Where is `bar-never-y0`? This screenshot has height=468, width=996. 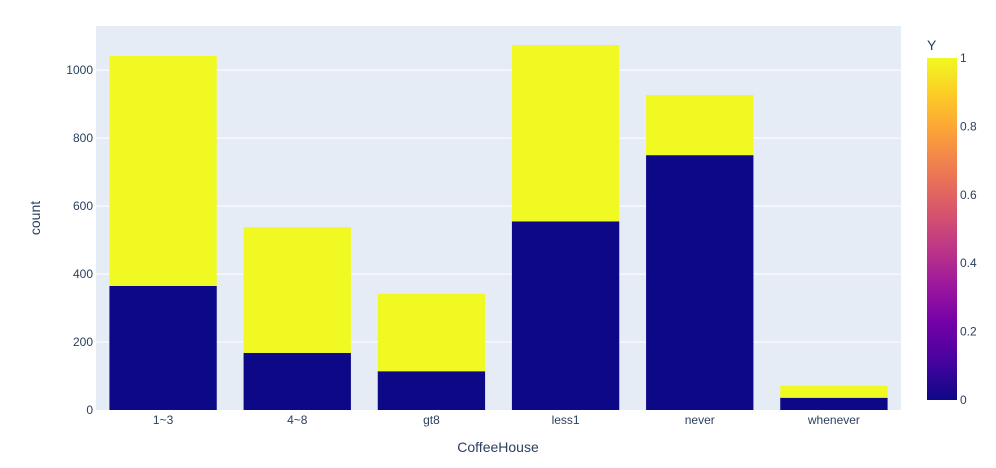
bar-never-y0 is located at coordinates (700, 282).